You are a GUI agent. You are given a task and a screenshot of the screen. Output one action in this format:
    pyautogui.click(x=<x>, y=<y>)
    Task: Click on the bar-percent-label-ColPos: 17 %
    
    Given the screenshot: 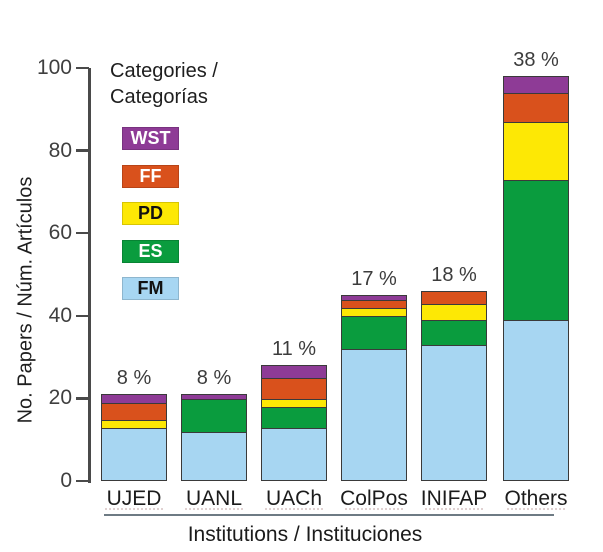 What is the action you would take?
    pyautogui.click(x=374, y=279)
    